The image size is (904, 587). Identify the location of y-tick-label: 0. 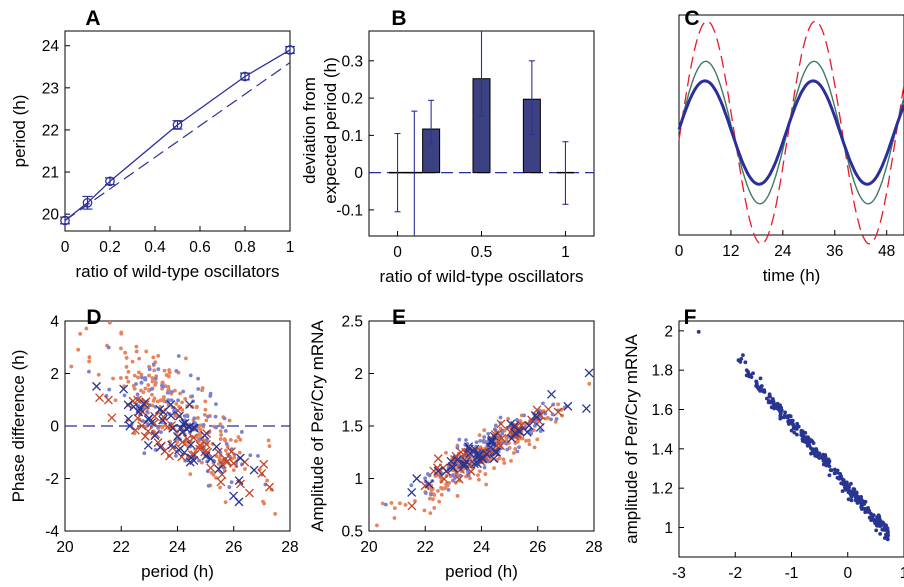
(358, 173).